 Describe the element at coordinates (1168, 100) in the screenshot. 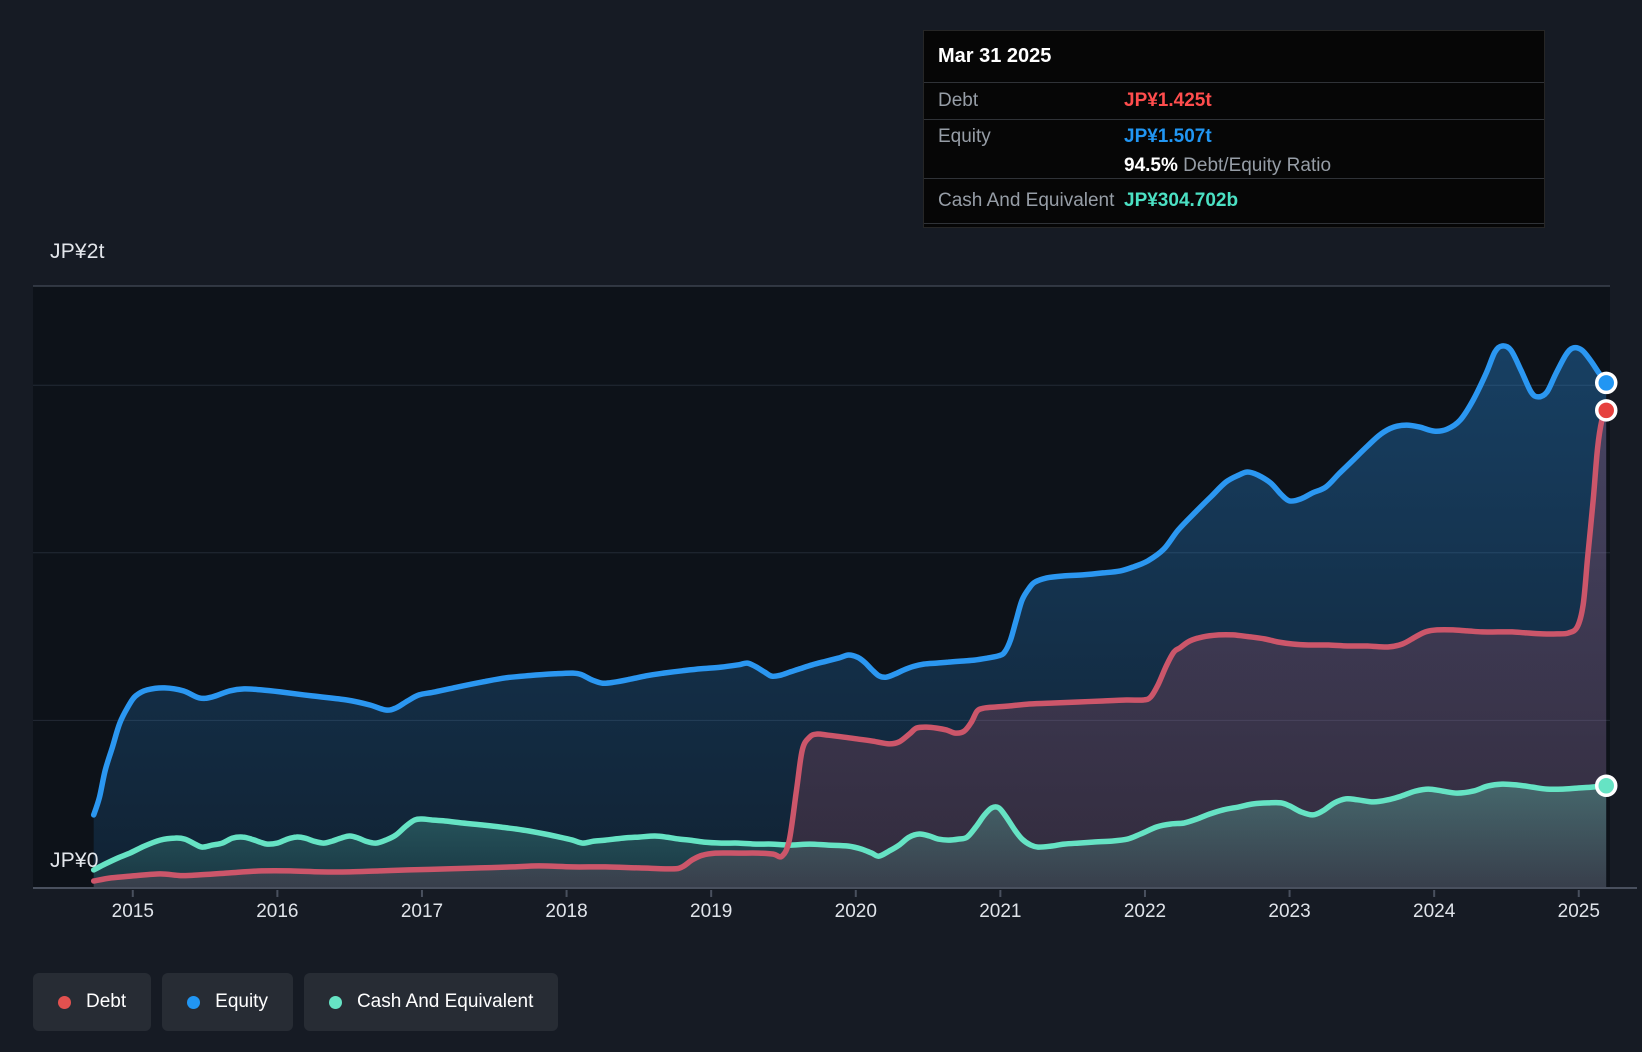

I see `tooltip-debt-value: JP¥1.425t` at that location.